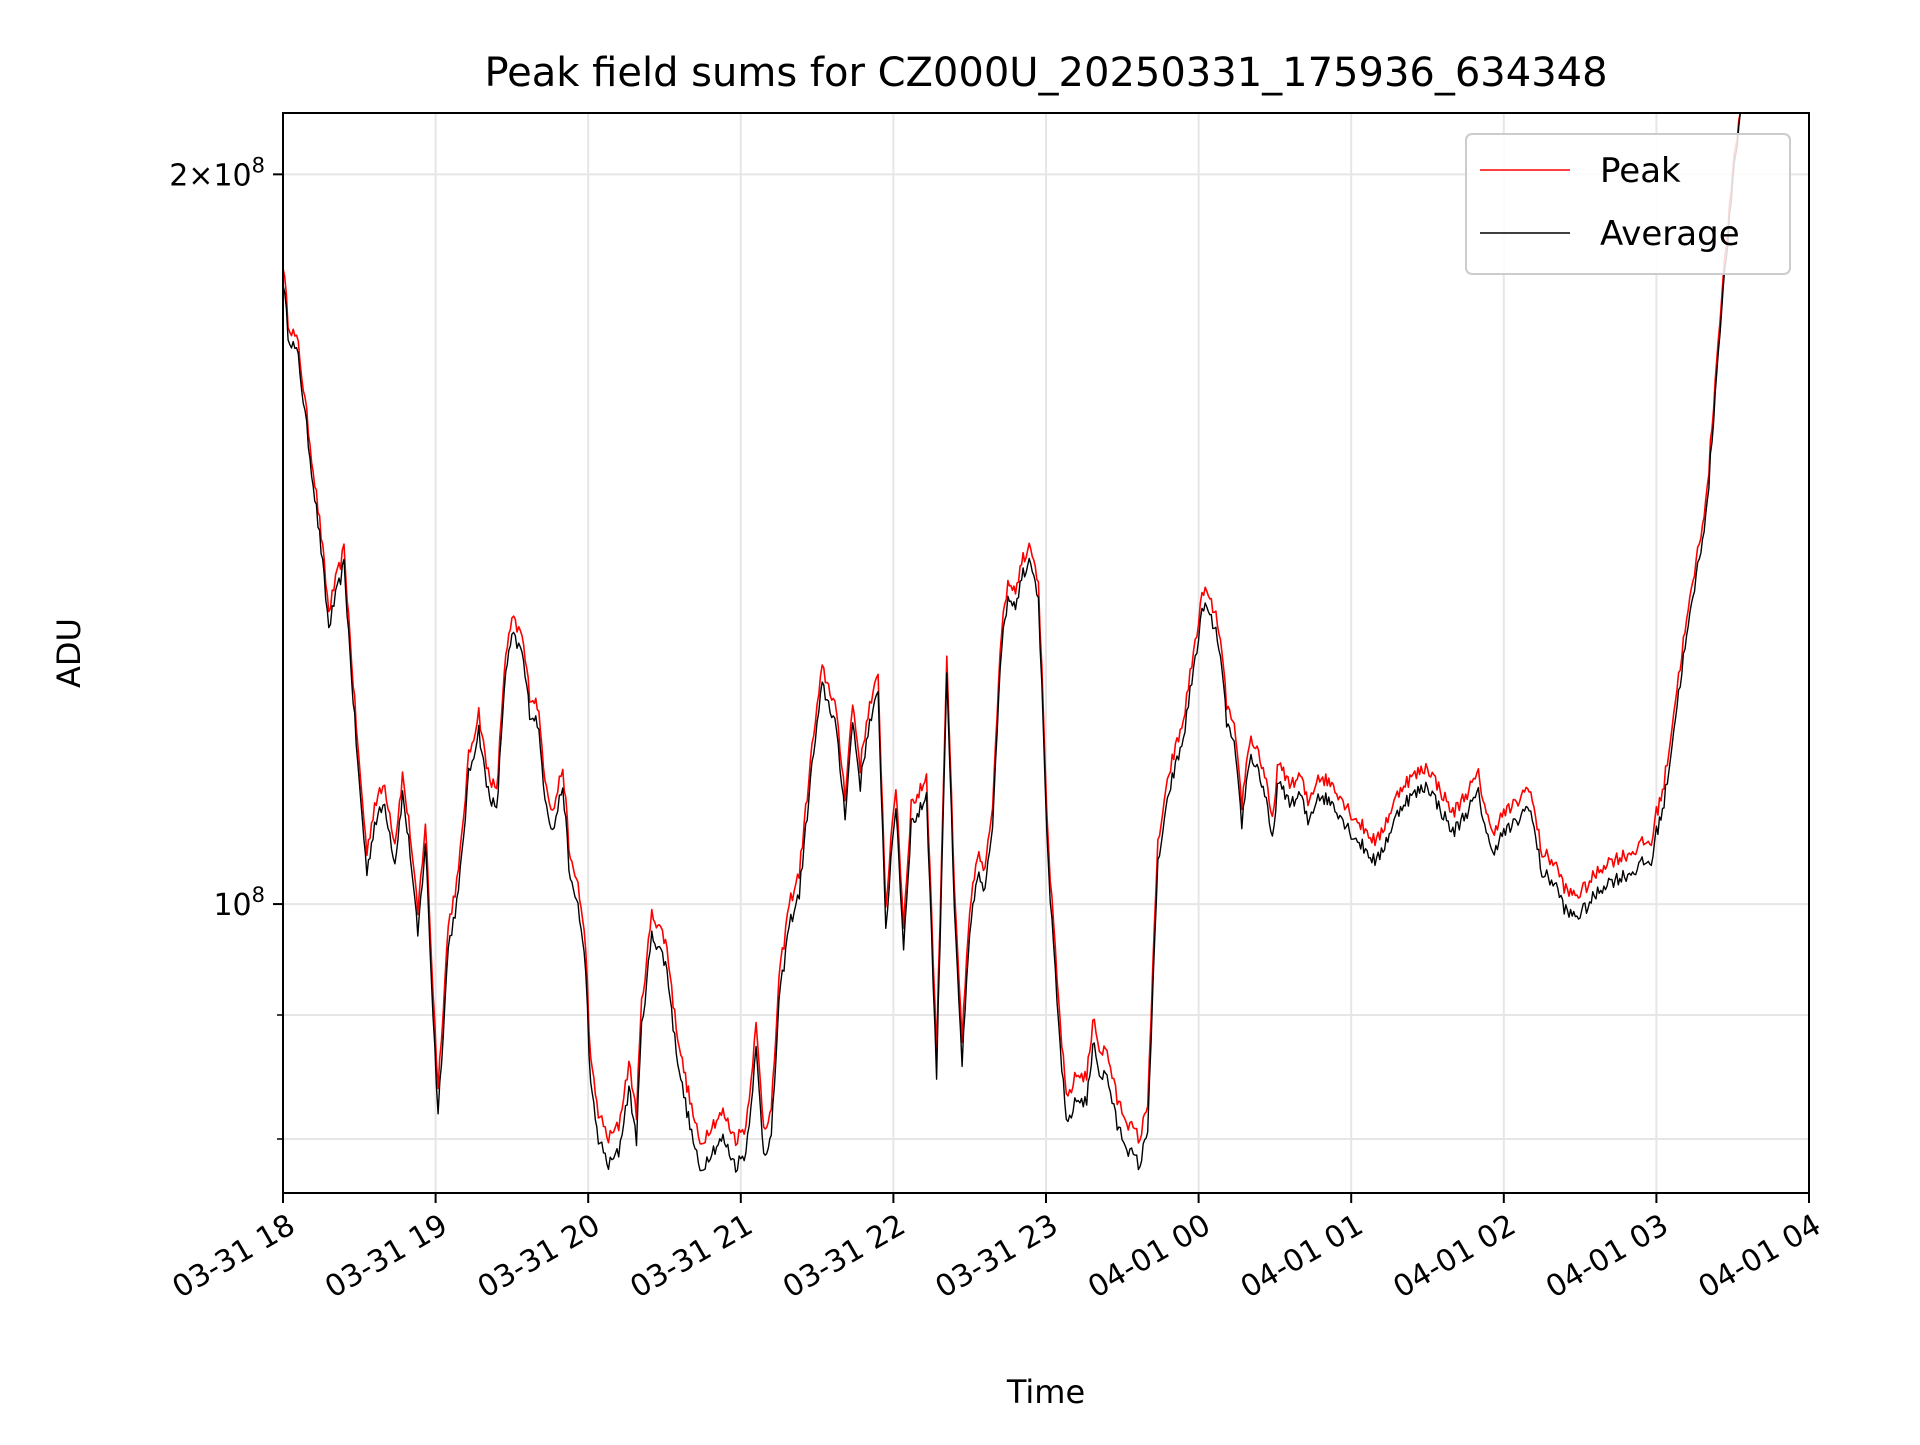 Image resolution: width=1920 pixels, height=1445 pixels. Describe the element at coordinates (1454, 1257) in the screenshot. I see `x-tick-label: 04-01 02` at that location.